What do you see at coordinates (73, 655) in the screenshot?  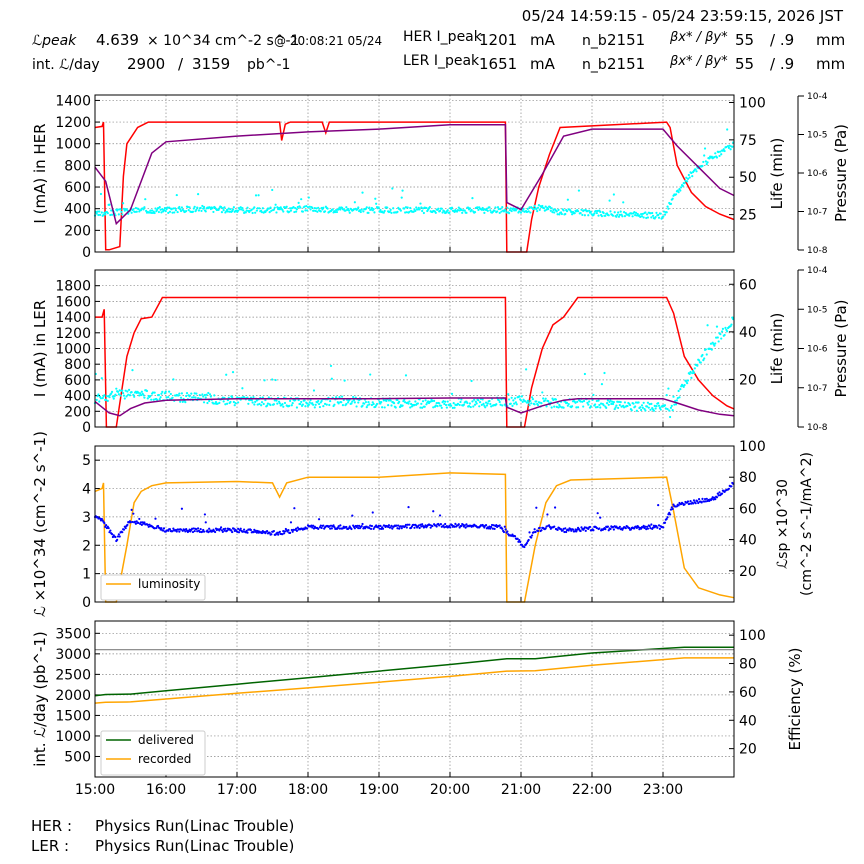 I see `y-tick-label: 3000` at bounding box center [73, 655].